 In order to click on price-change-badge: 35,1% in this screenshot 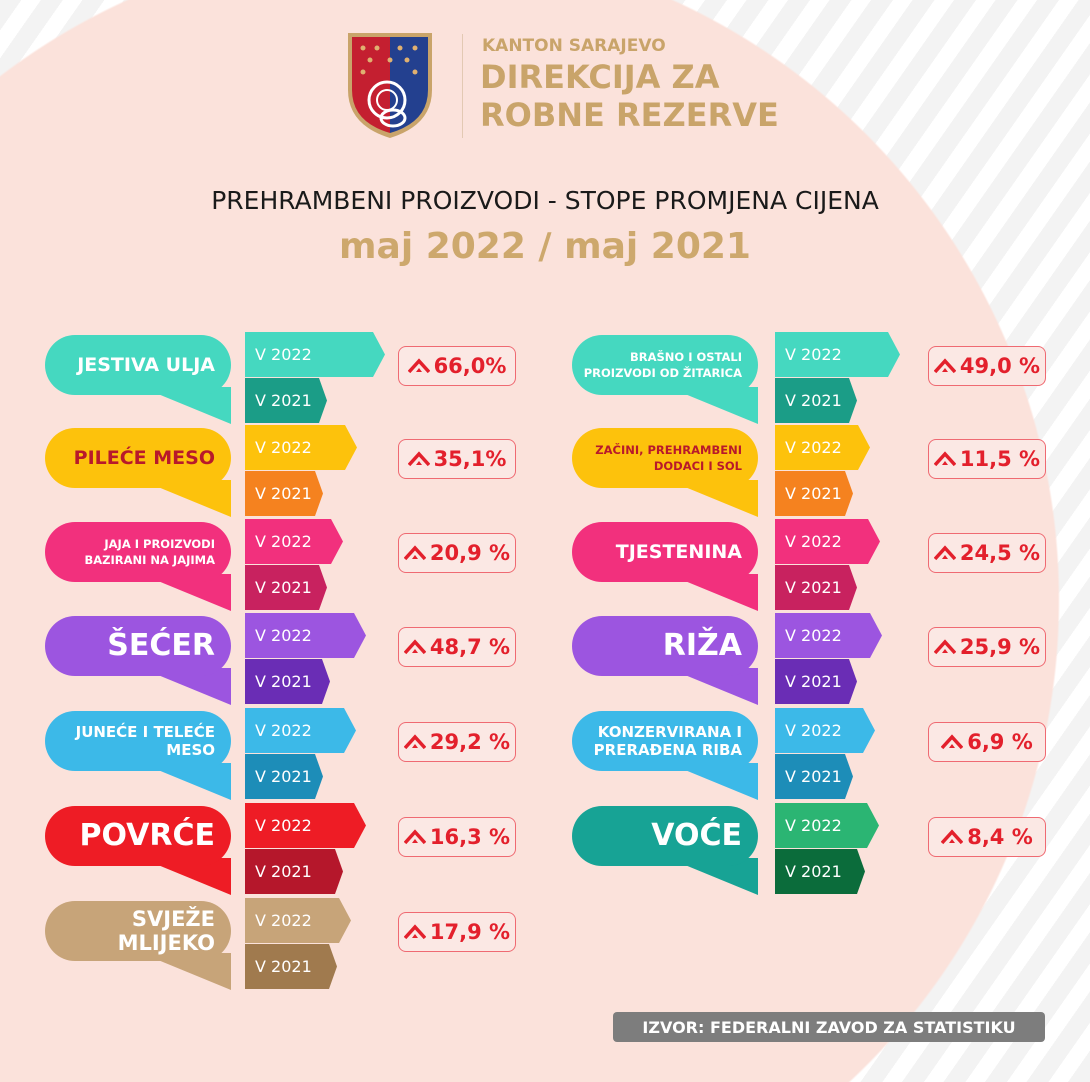, I will do `click(457, 459)`.